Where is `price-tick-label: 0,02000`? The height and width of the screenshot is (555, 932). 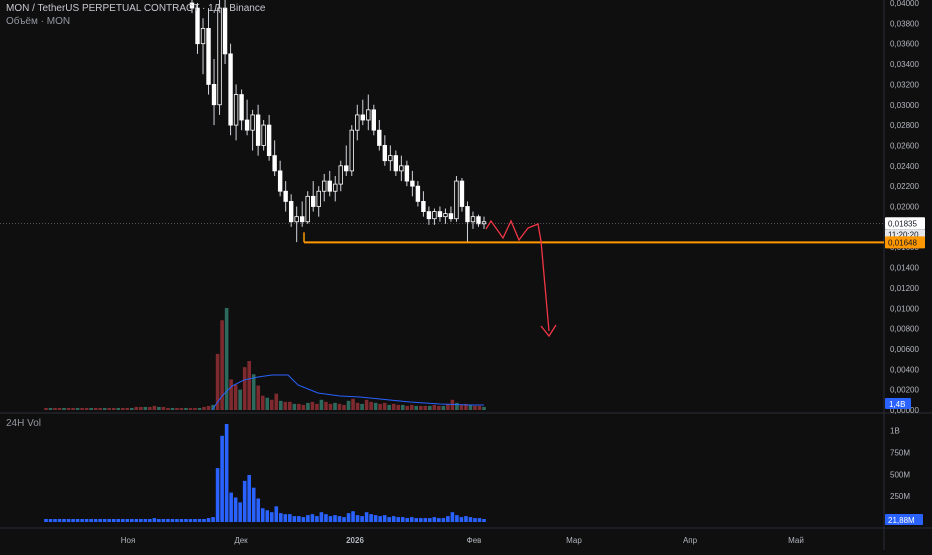 price-tick-label: 0,02000 is located at coordinates (904, 207).